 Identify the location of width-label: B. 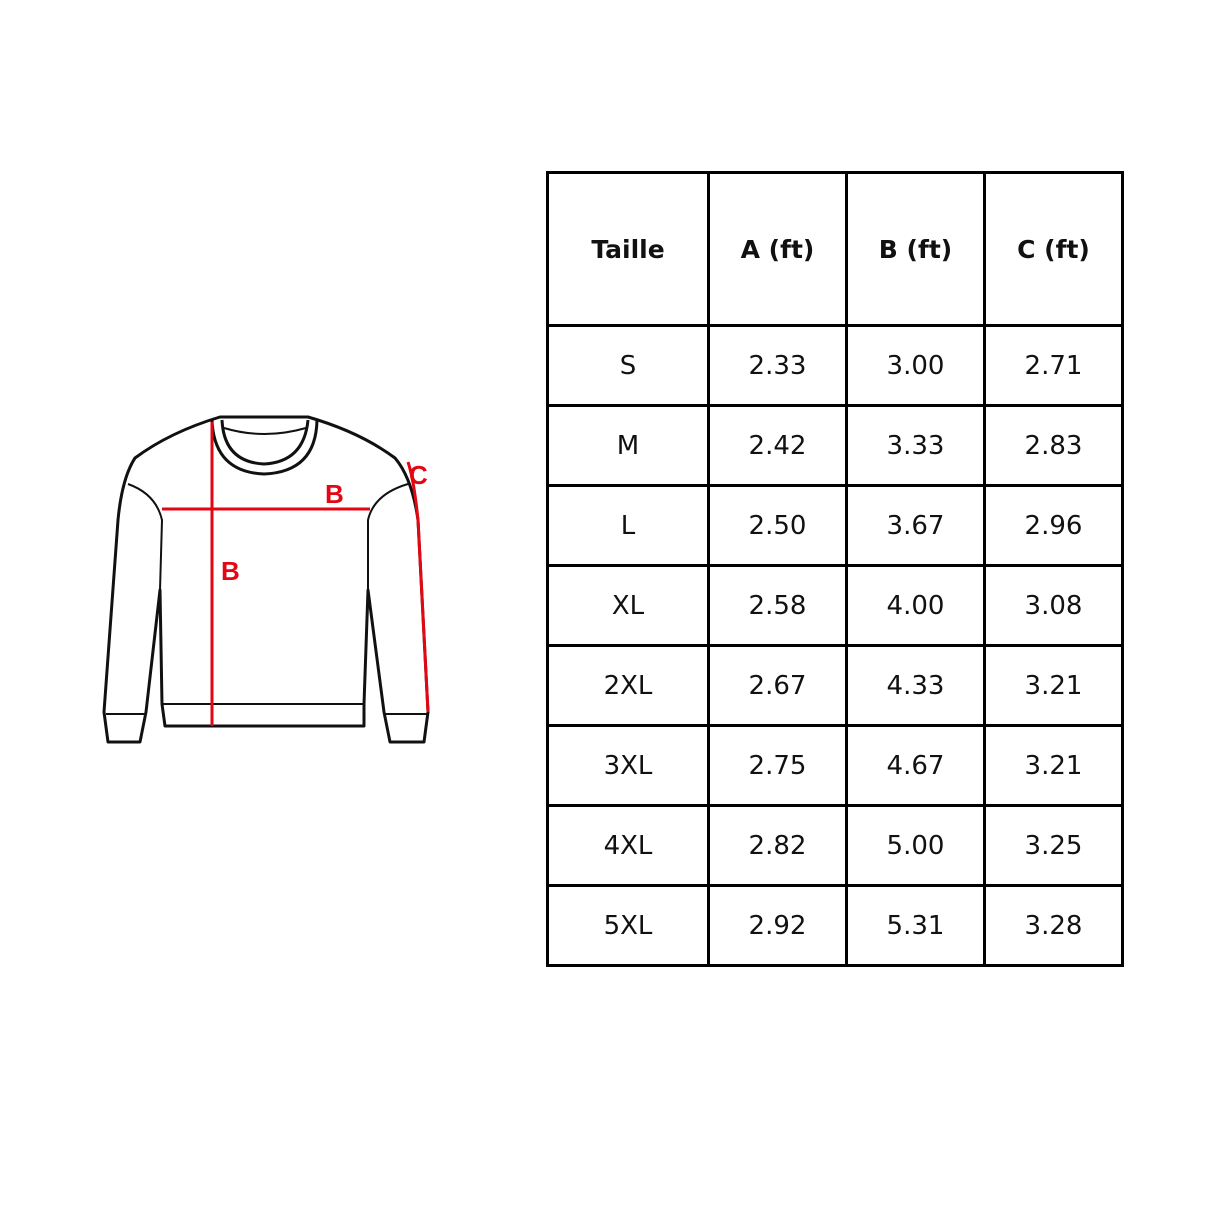
(334, 494).